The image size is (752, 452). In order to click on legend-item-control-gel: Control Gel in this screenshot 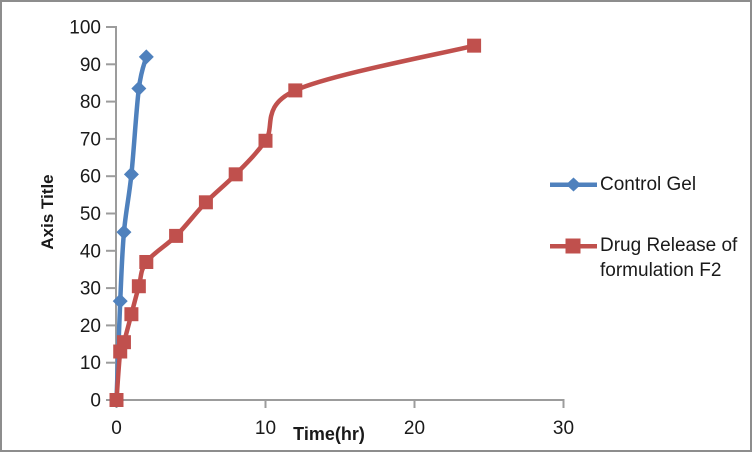, I will do `click(623, 184)`.